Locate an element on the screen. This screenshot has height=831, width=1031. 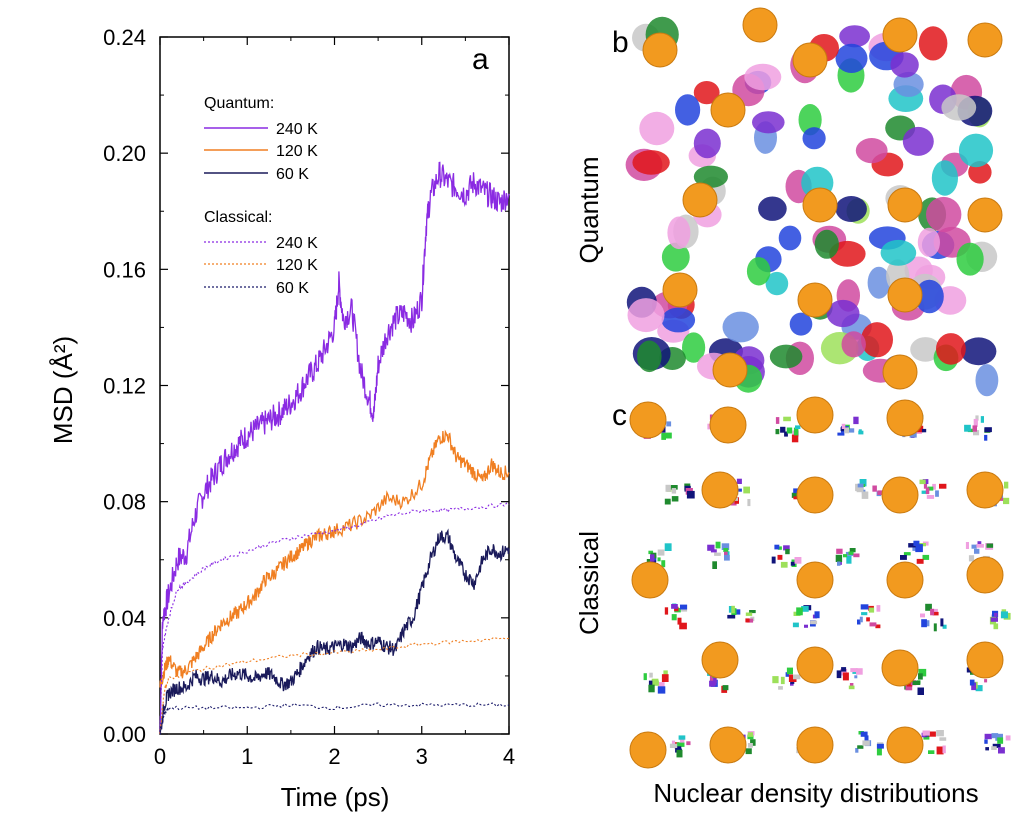
series-line-quantum-120k is located at coordinates (334, 558).